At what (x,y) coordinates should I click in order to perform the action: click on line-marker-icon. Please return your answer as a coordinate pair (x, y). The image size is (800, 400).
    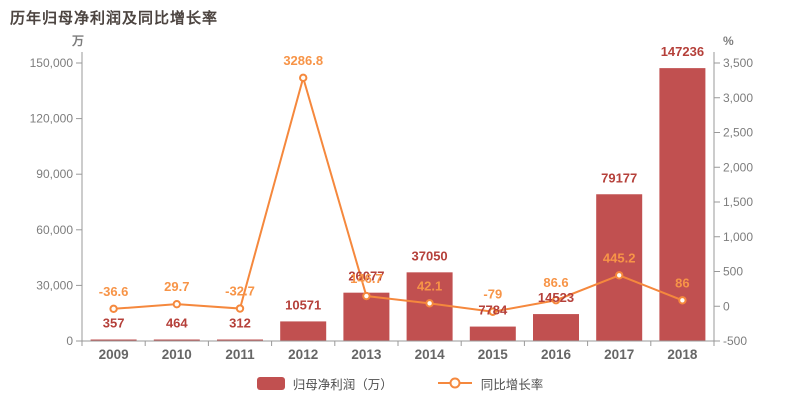
    Looking at the image, I should click on (454, 383).